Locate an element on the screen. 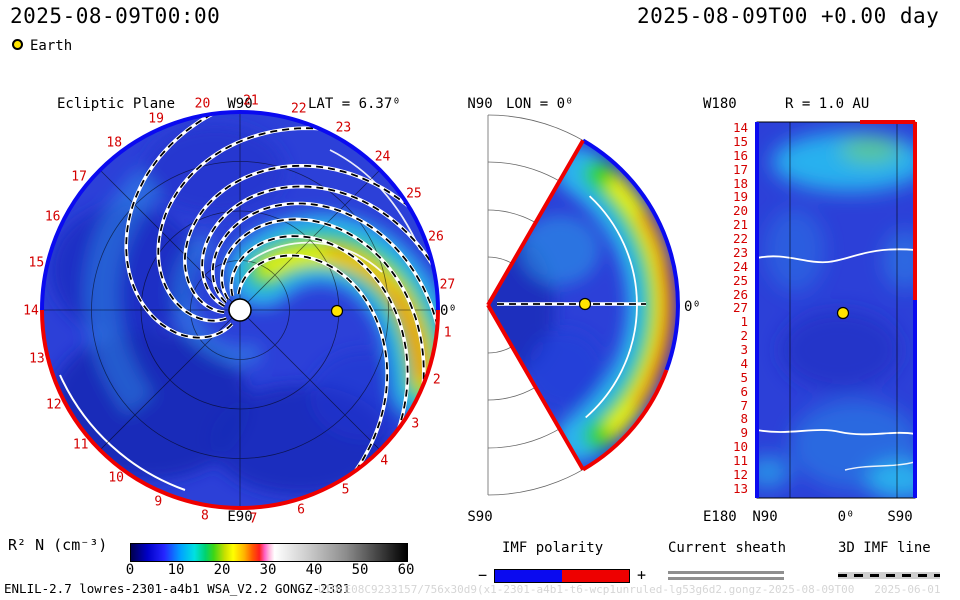 This screenshot has width=960, height=600. radial-ytick-20: 20 is located at coordinates (740, 211).